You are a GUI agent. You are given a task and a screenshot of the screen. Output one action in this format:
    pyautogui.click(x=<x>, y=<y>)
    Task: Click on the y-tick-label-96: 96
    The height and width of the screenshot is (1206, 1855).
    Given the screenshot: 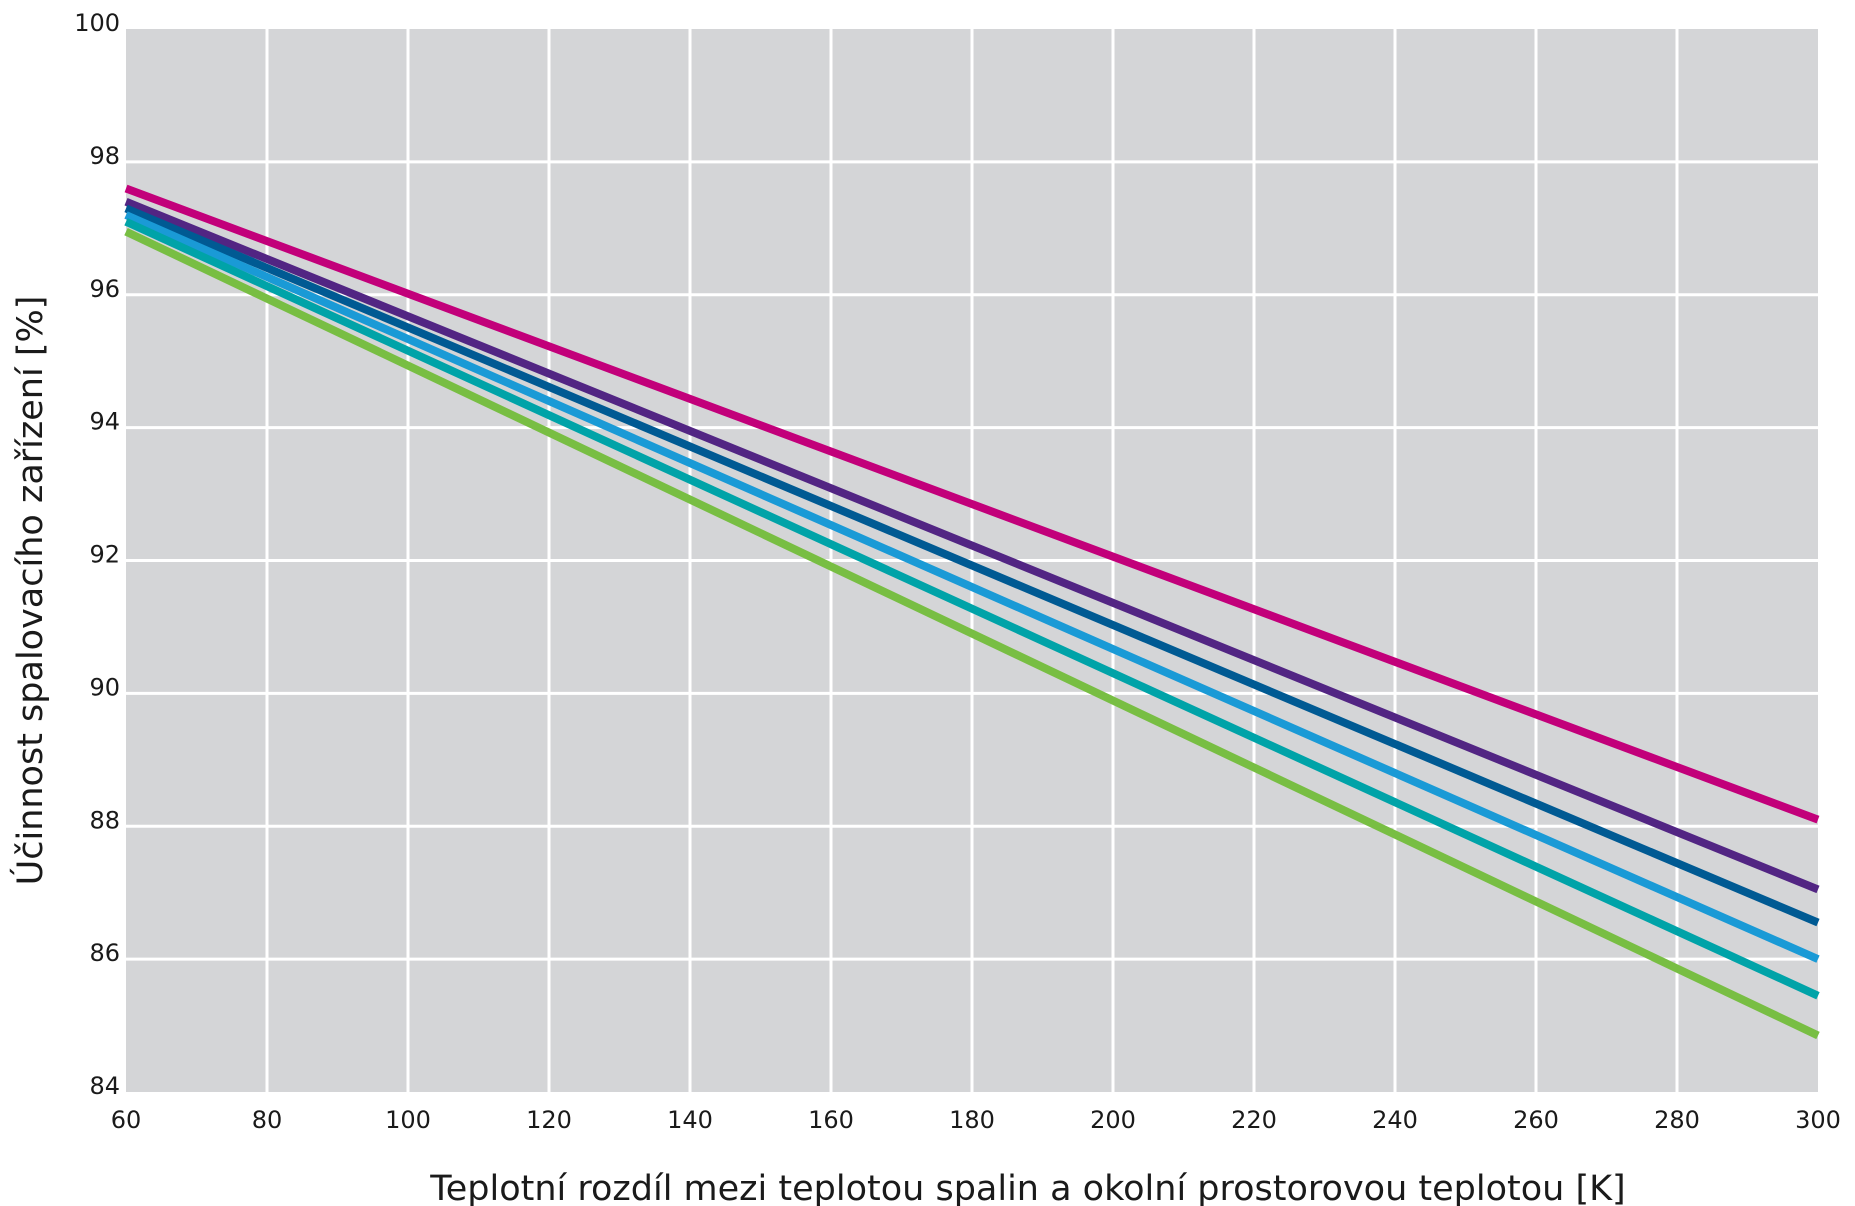 What is the action you would take?
    pyautogui.click(x=104, y=289)
    